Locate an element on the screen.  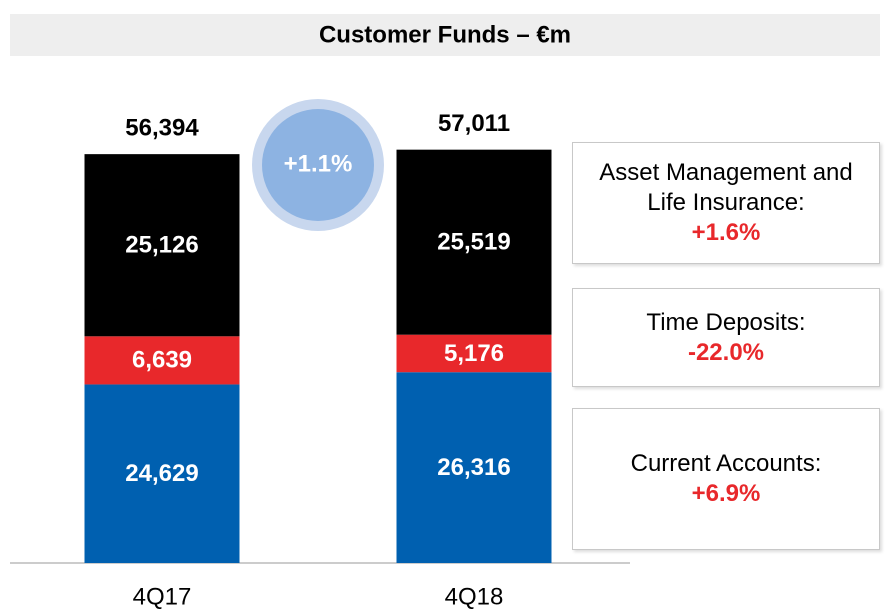
annotation-change: +6.9% is located at coordinates (726, 493).